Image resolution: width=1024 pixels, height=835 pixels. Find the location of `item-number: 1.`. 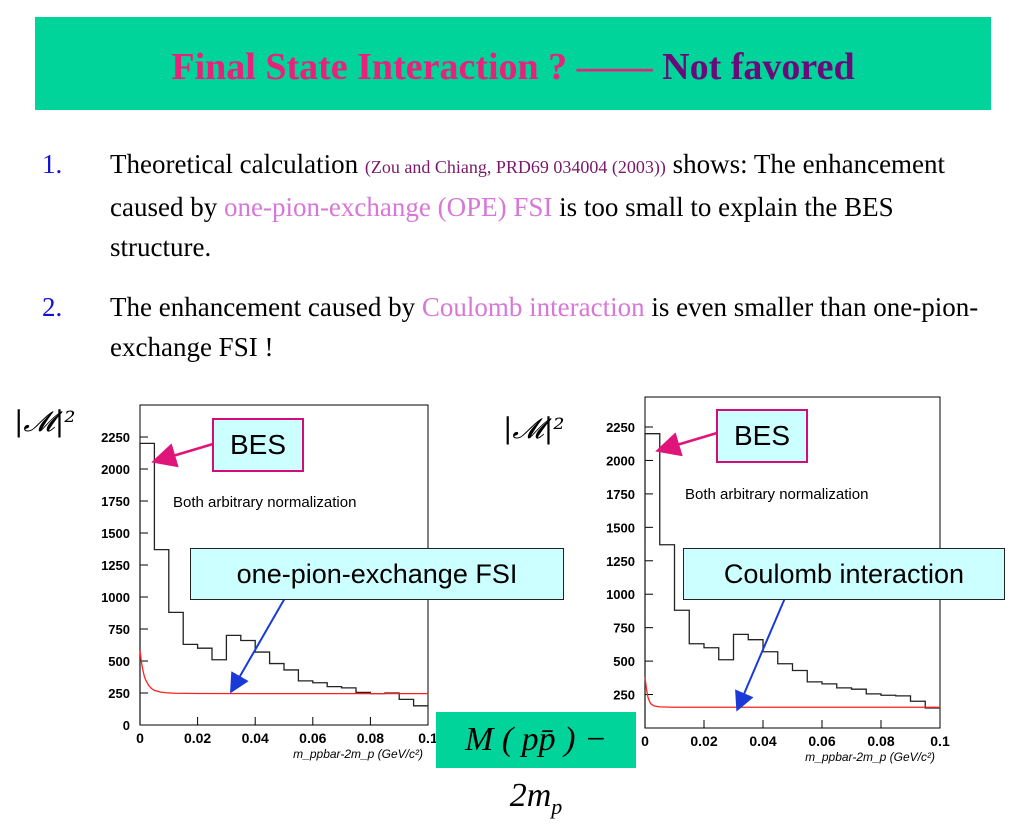

item-number: 1. is located at coordinates (52, 164).